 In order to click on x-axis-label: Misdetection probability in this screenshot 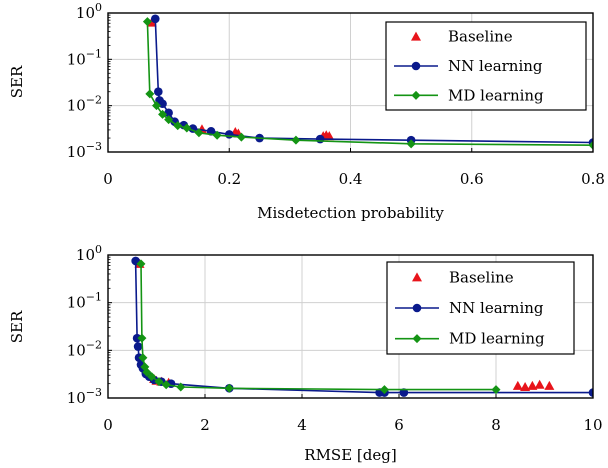, I will do `click(350, 213)`.